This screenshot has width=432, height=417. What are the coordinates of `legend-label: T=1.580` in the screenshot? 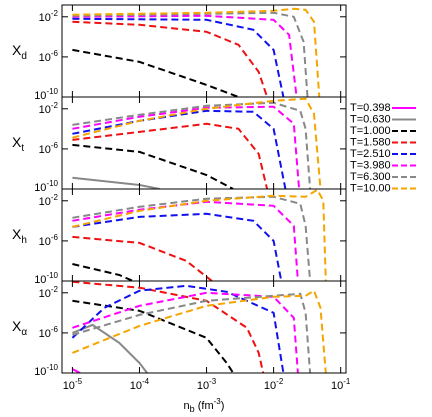 It's located at (370, 143).